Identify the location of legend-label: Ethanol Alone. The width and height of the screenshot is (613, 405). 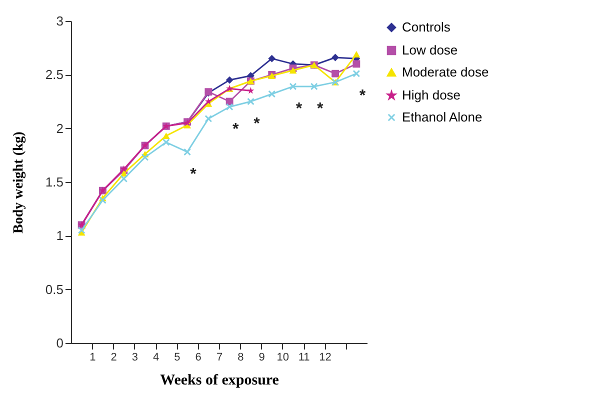
(442, 117).